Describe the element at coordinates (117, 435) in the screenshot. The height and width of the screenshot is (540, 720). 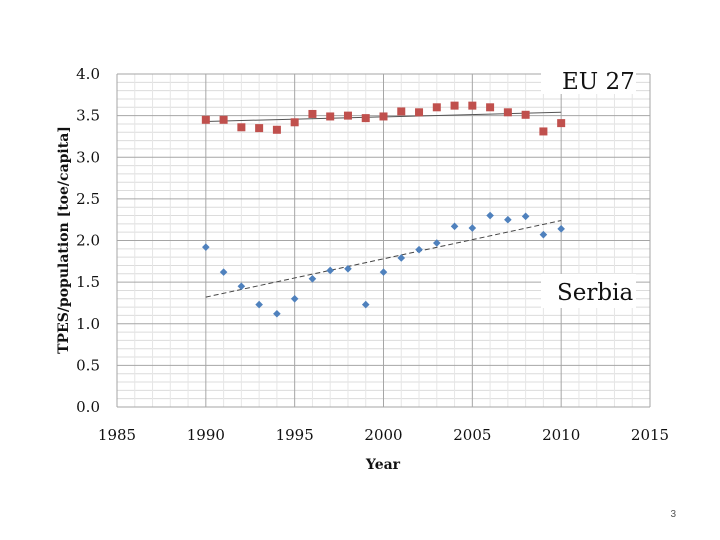
I see `x-tick-label: 1985` at that location.